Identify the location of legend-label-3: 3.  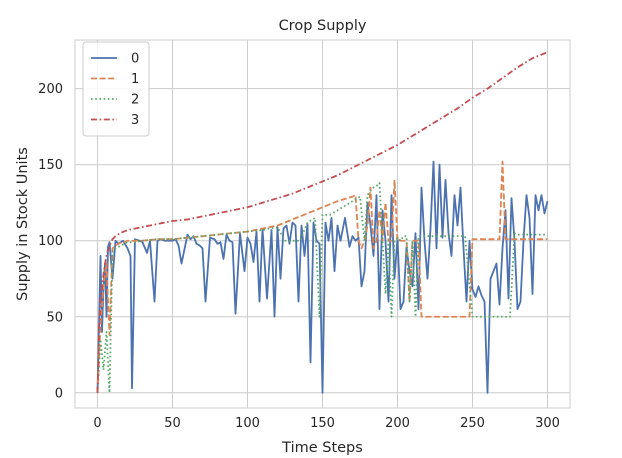
(135, 120).